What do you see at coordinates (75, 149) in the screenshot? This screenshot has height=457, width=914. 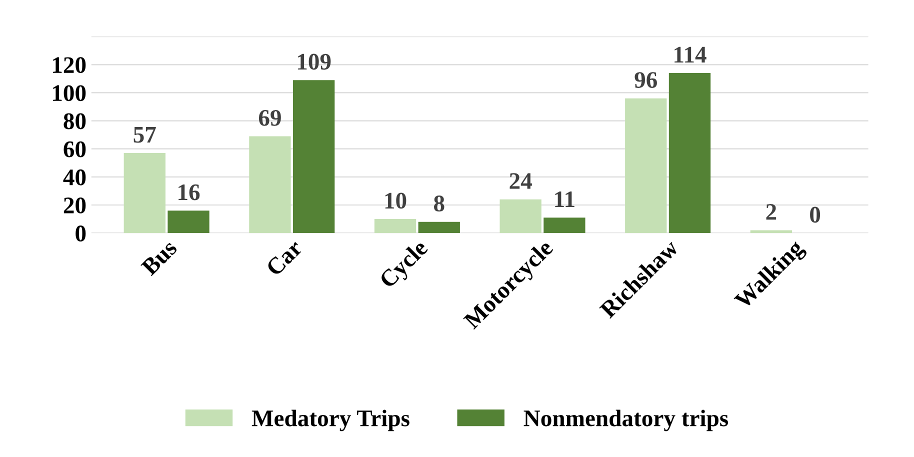 I see `y-tick-label: 60` at bounding box center [75, 149].